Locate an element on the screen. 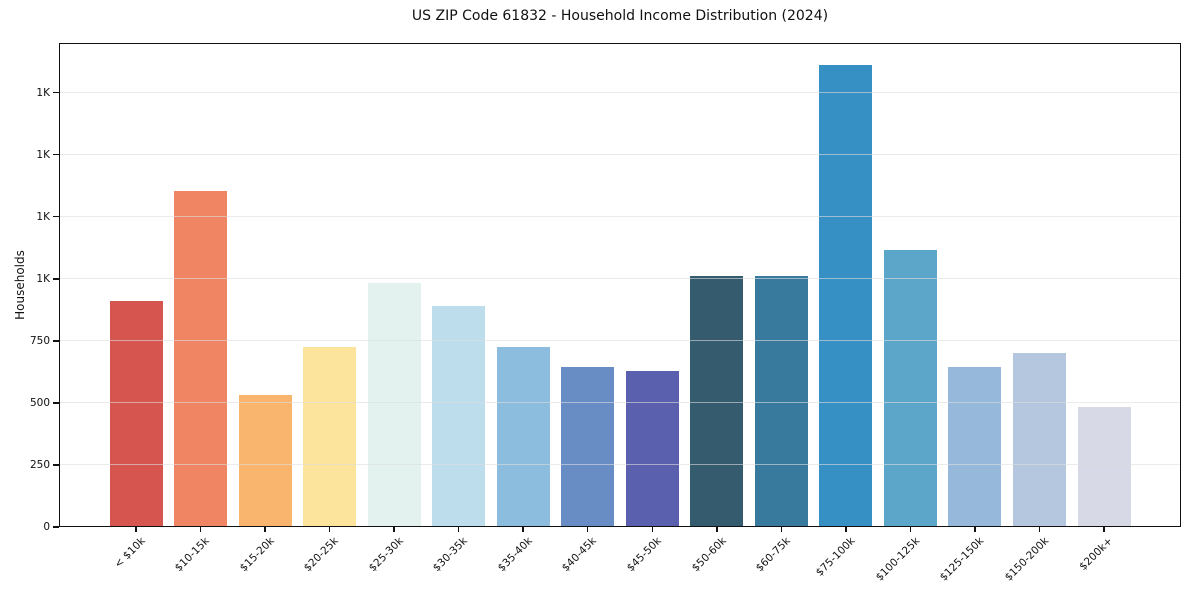  x-tick-label: $35-40k is located at coordinates (515, 555).